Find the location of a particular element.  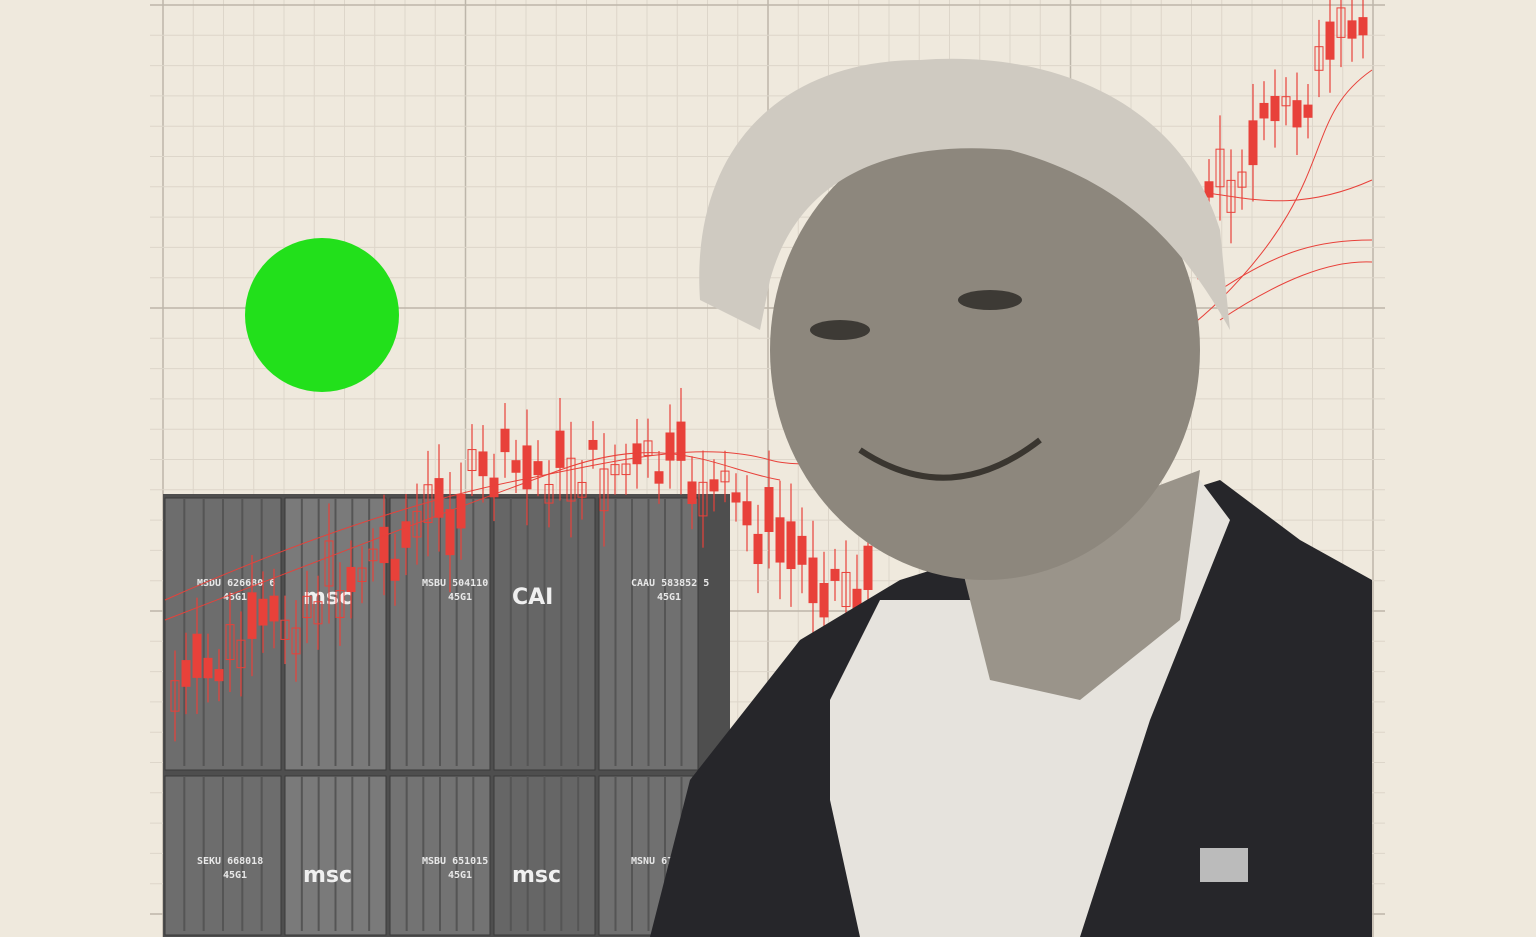

flag-pin is located at coordinates (1224, 865).